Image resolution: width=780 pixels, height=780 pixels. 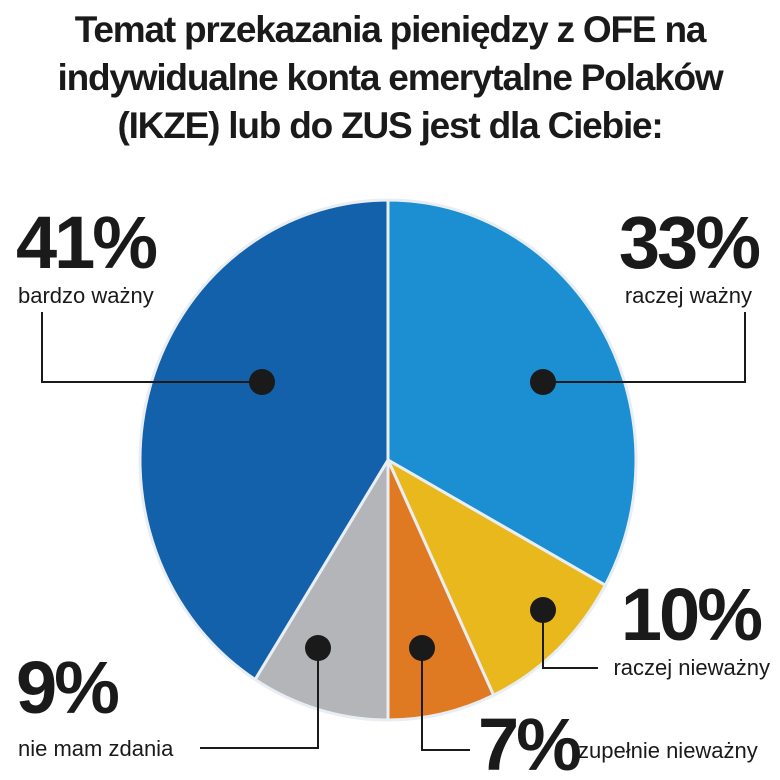 What do you see at coordinates (67, 687) in the screenshot?
I see `value-label: 9%` at bounding box center [67, 687].